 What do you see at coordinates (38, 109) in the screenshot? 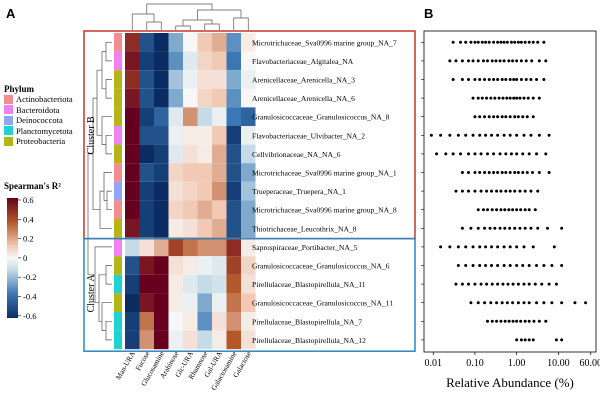
I see `phylum-legend-label: Bacteroidota` at bounding box center [38, 109].